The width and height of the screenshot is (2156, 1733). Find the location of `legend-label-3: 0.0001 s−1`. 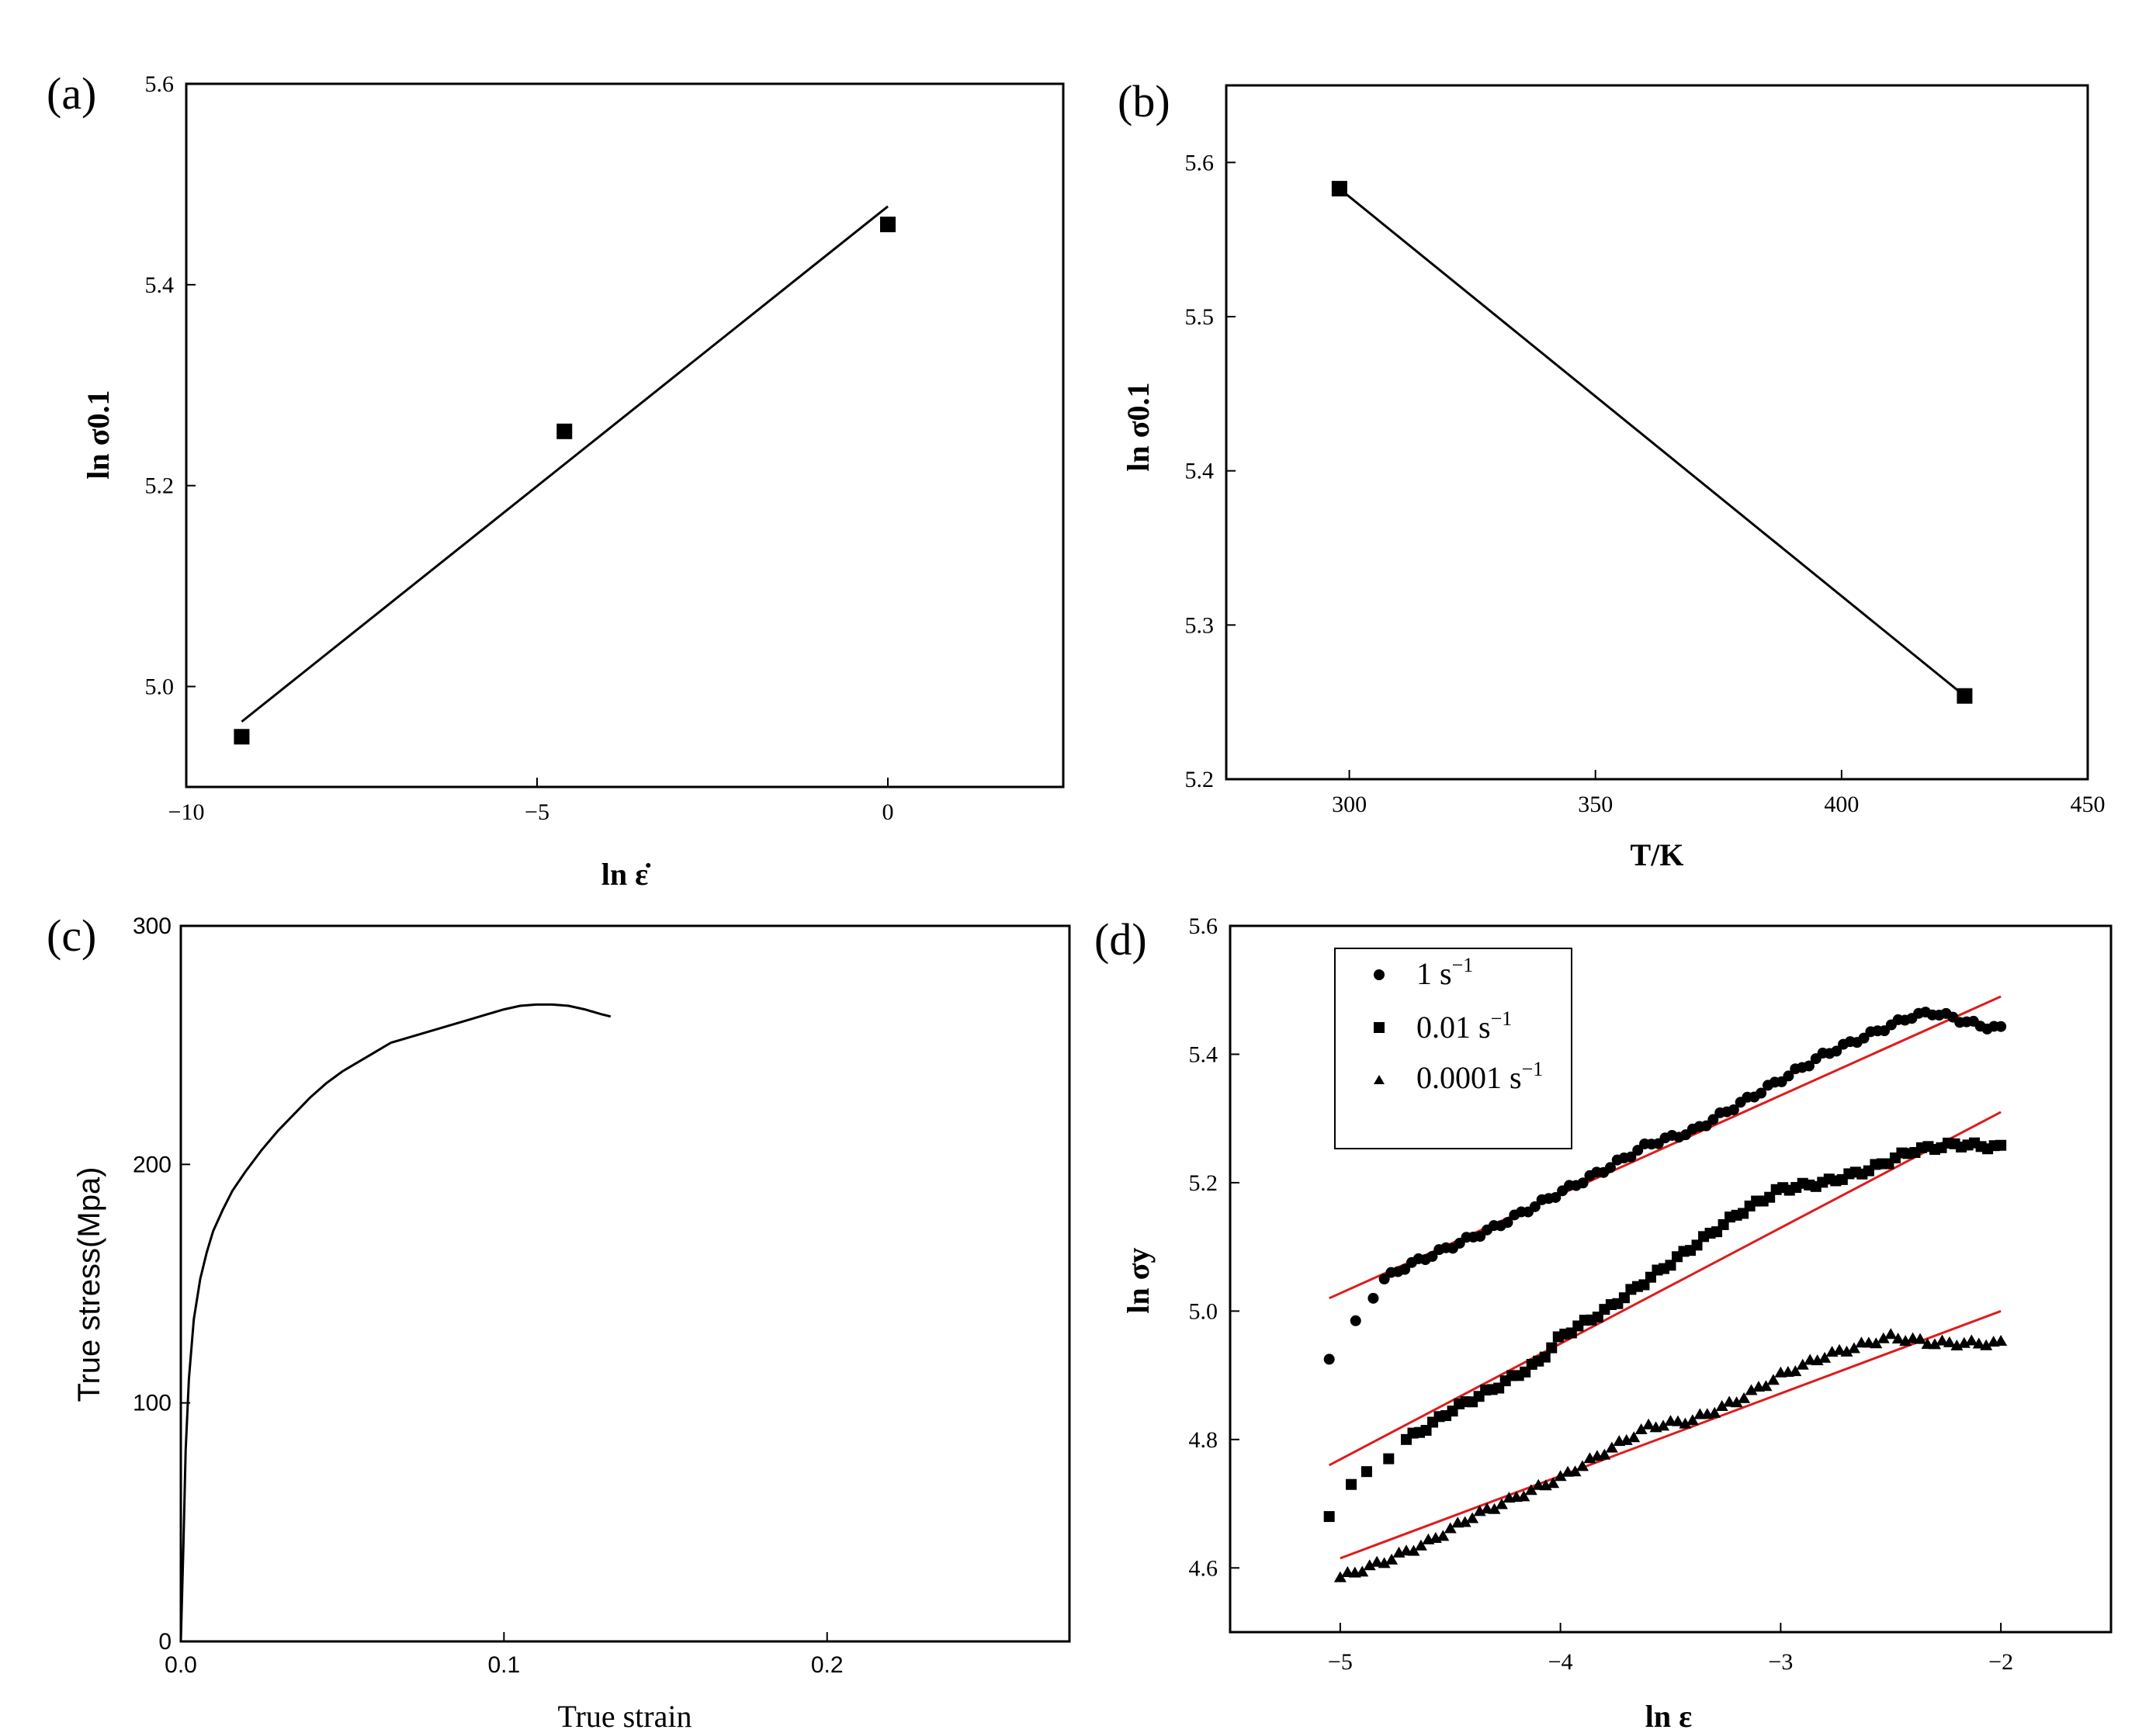

legend-label-3: 0.0001 s−1 is located at coordinates (1480, 1076).